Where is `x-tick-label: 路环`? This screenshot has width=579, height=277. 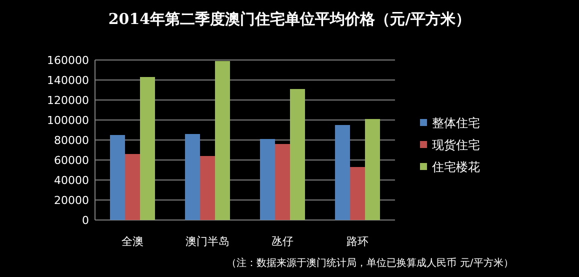
x-tick-label: 路环 is located at coordinates (357, 241).